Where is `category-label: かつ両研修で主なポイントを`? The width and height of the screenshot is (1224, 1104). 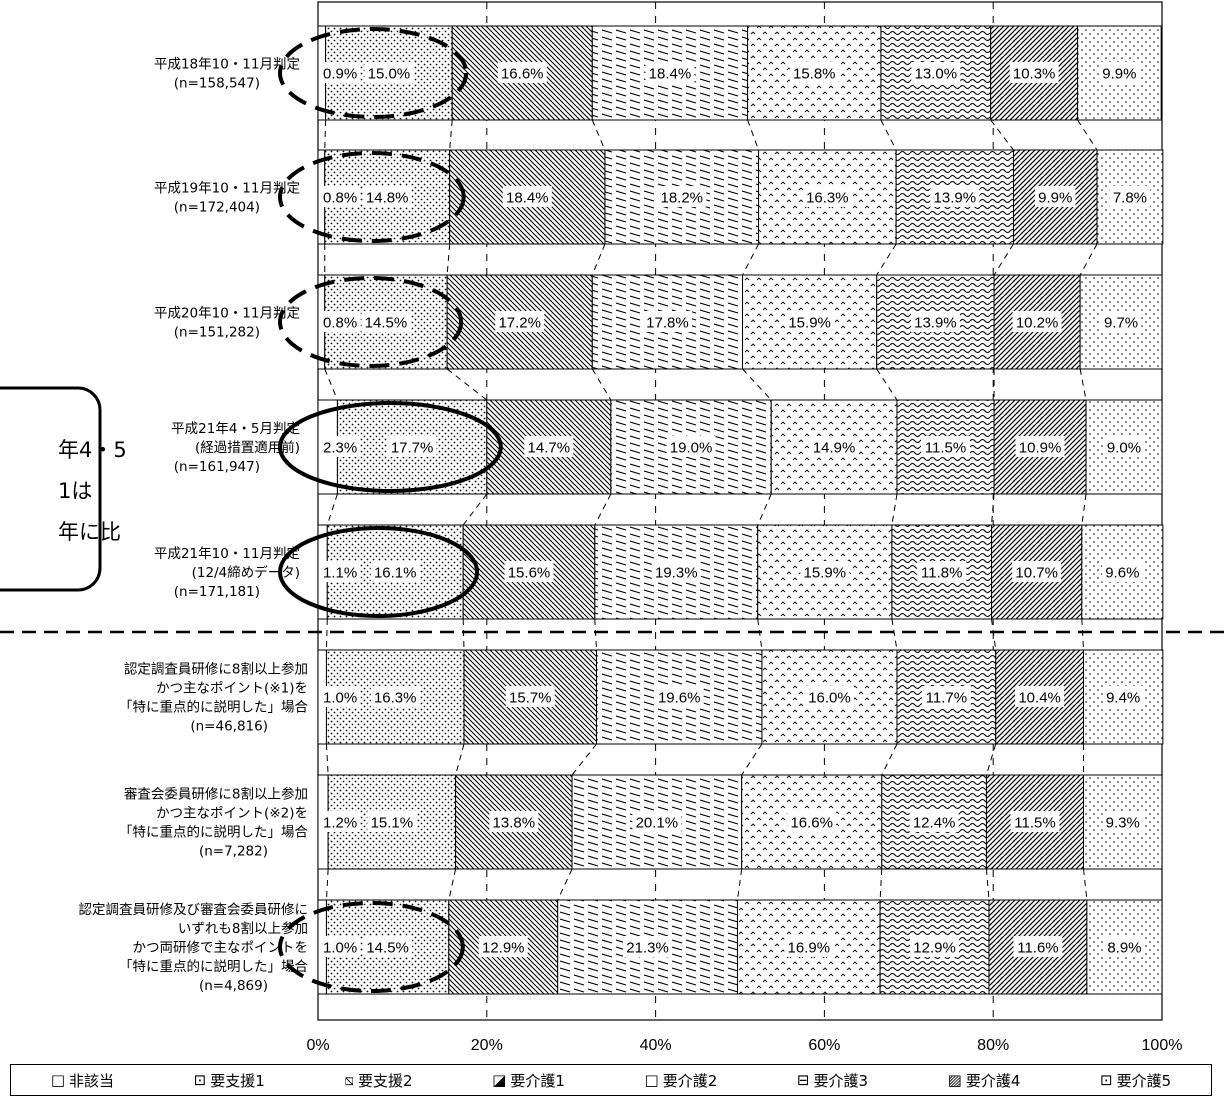
category-label: かつ両研修で主なポイントを is located at coordinates (221, 948).